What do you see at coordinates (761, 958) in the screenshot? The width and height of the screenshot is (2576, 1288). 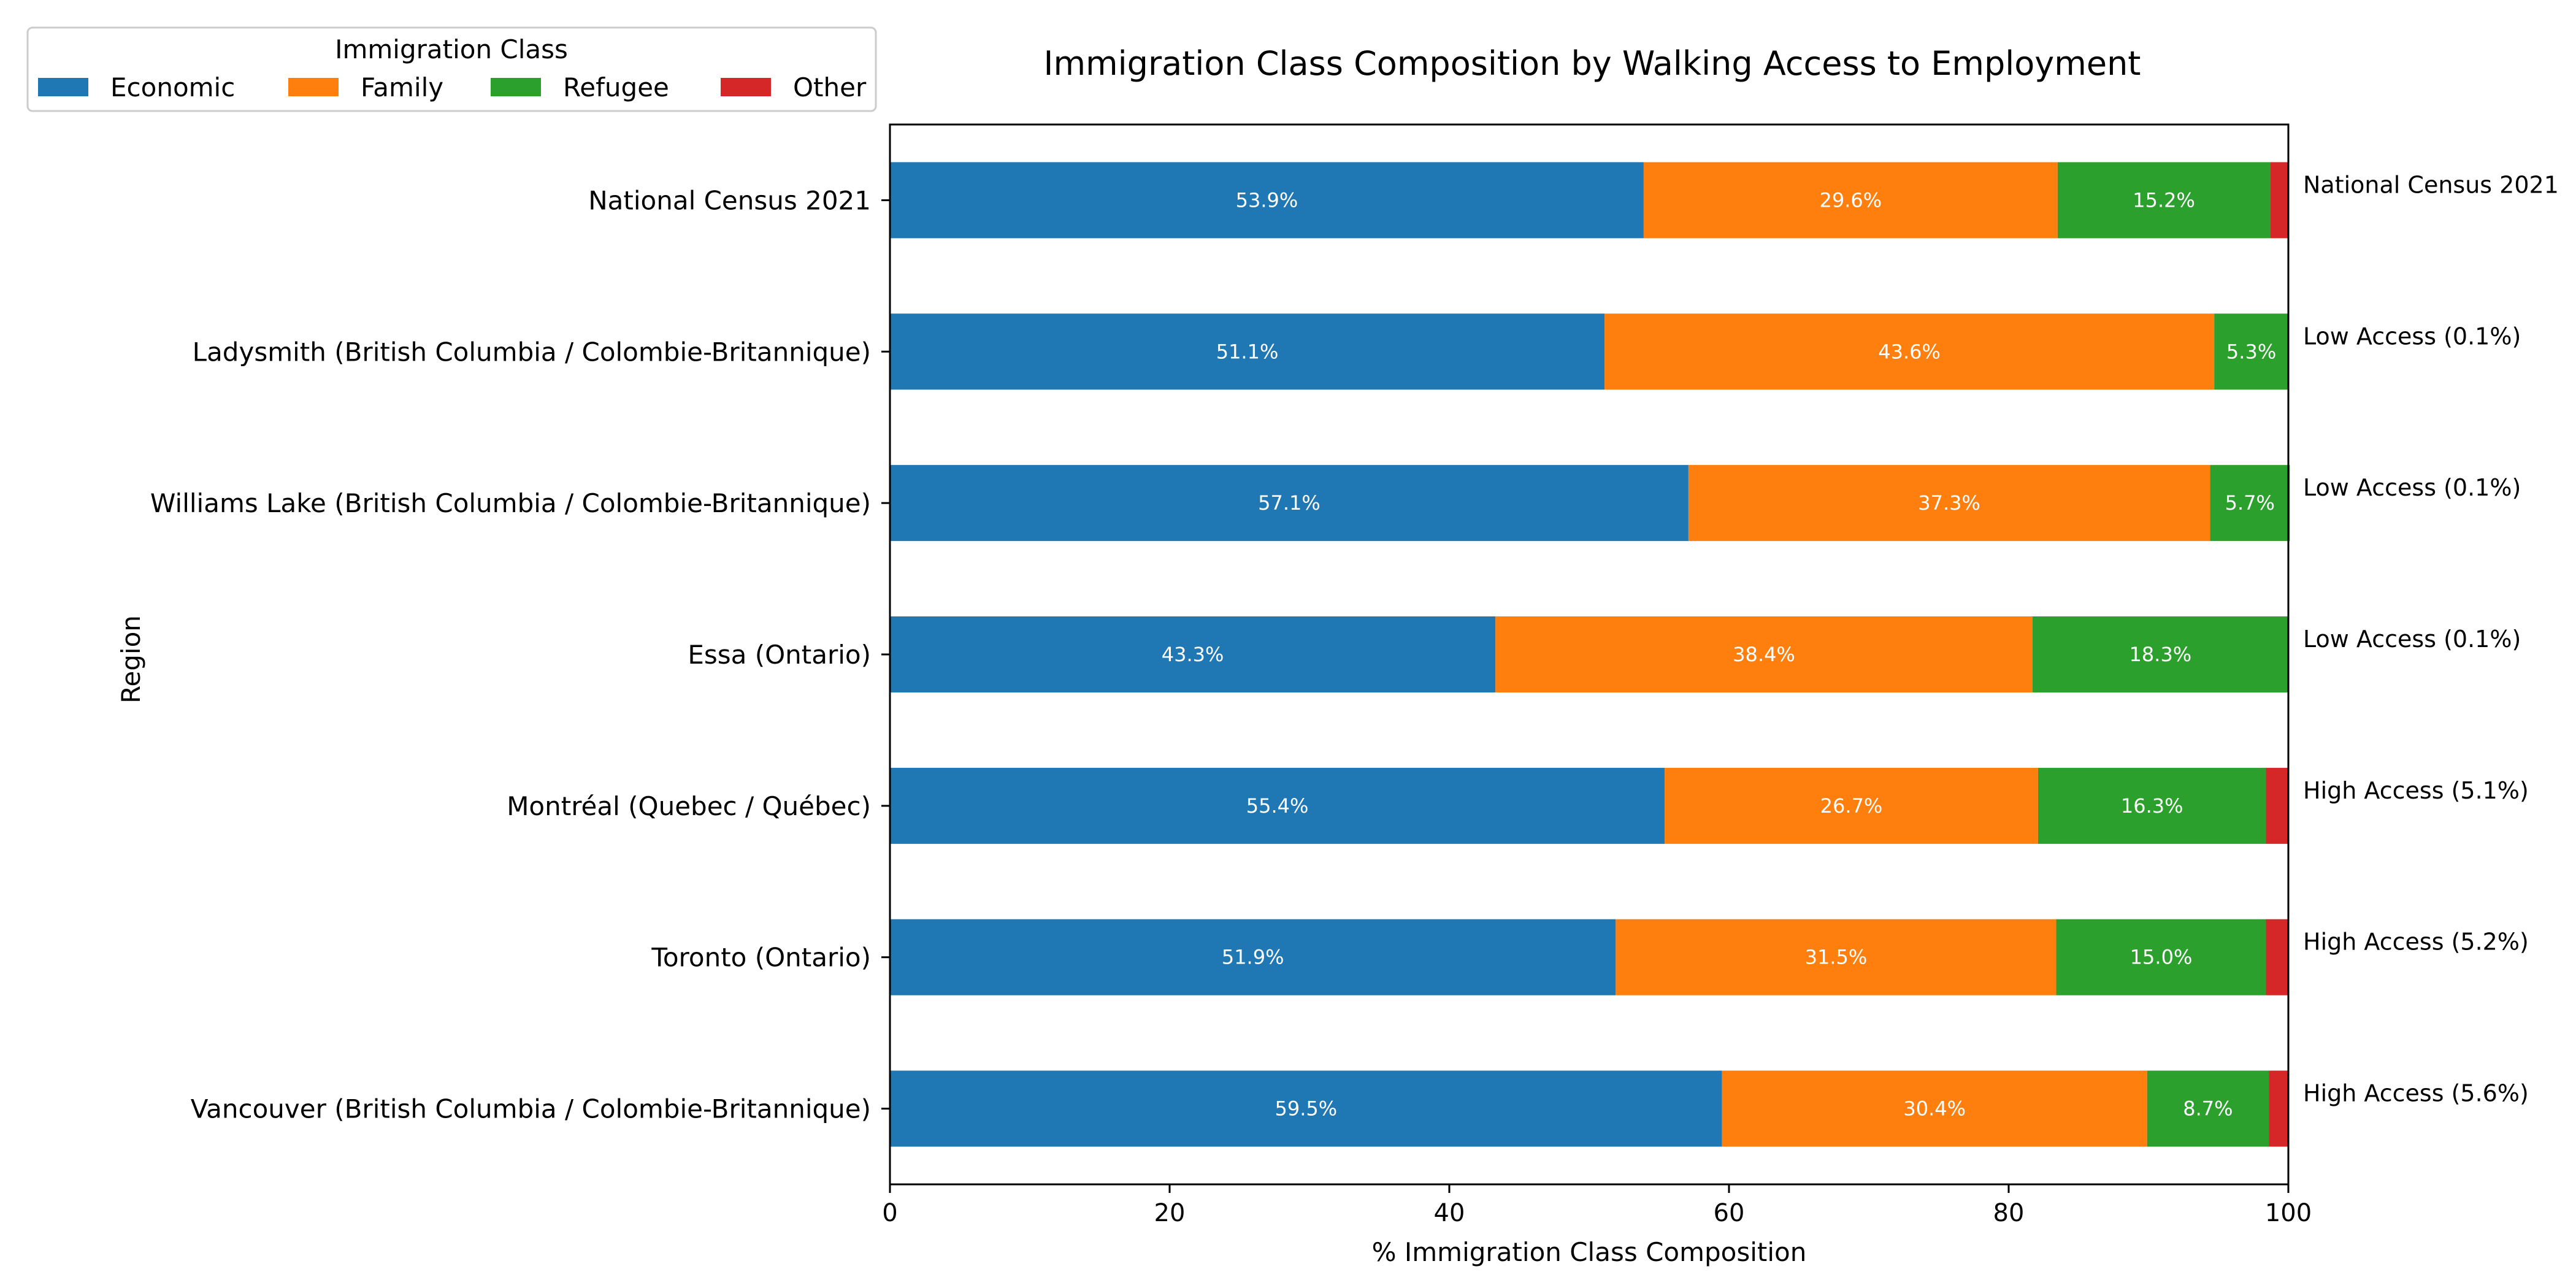 I see `category-label-5: Toronto (Ontario)` at bounding box center [761, 958].